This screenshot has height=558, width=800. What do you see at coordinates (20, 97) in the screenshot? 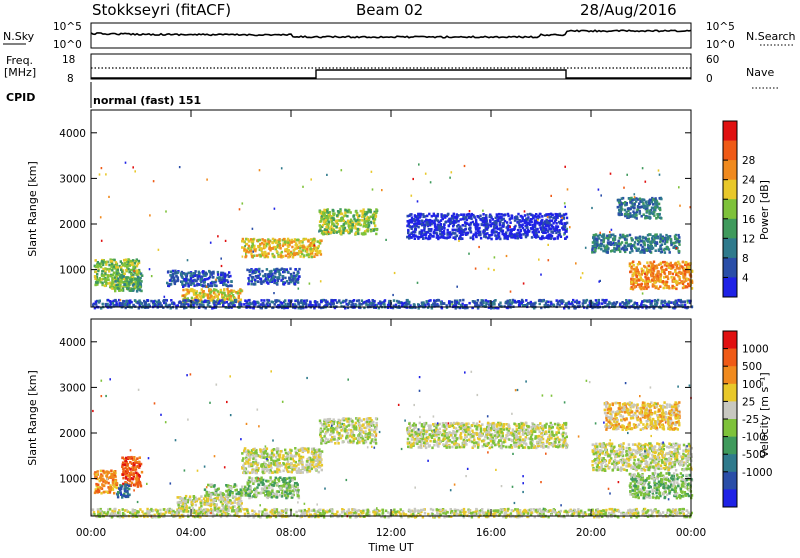
I see `cpid-label: CPID` at bounding box center [20, 97].